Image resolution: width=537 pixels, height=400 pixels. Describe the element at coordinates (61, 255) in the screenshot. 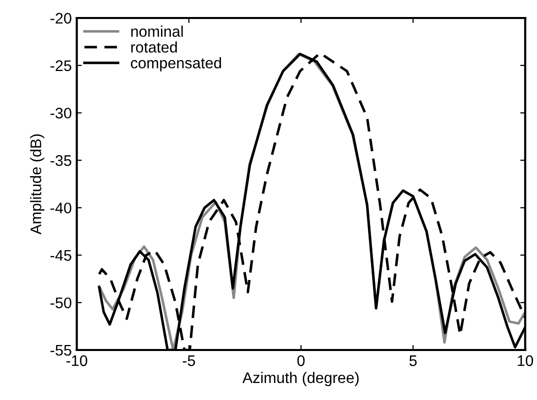

I see `y-tick-label: -45` at that location.